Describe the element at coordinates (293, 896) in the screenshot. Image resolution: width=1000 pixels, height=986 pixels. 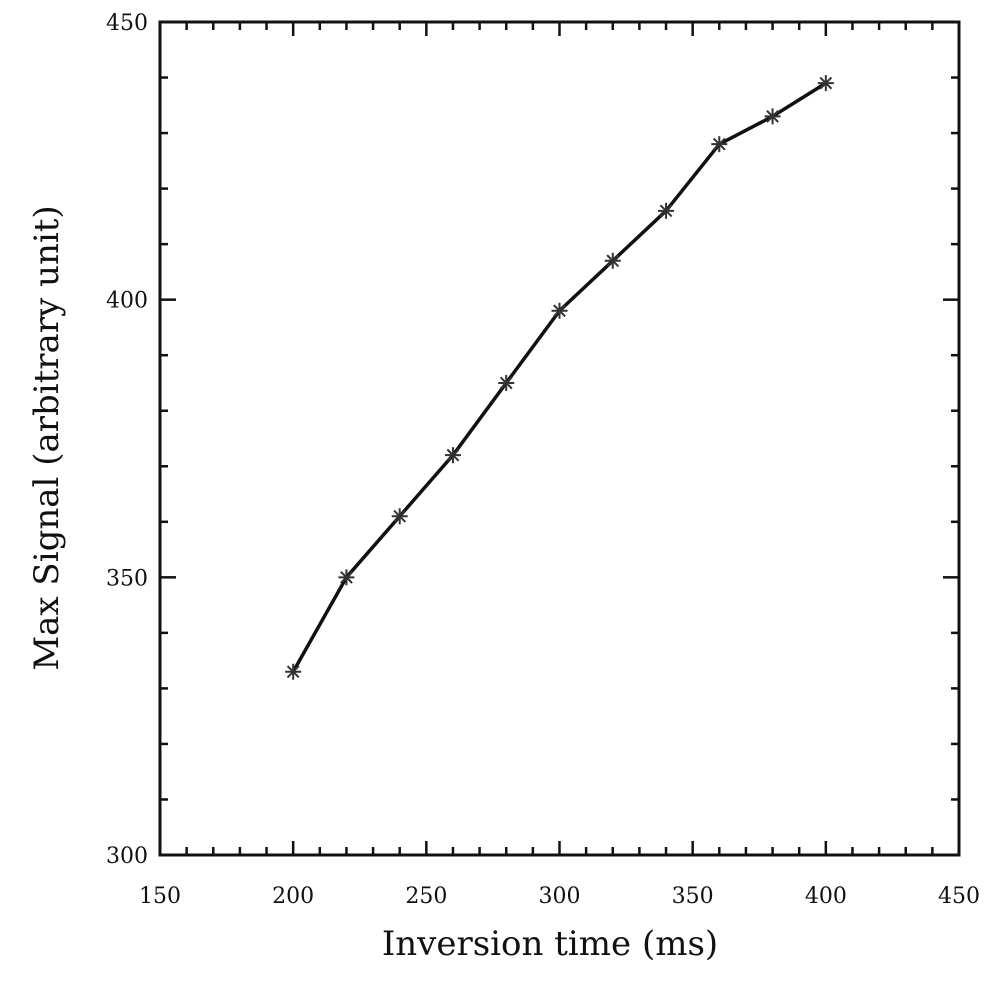
I see `x-tick-label: 200` at that location.